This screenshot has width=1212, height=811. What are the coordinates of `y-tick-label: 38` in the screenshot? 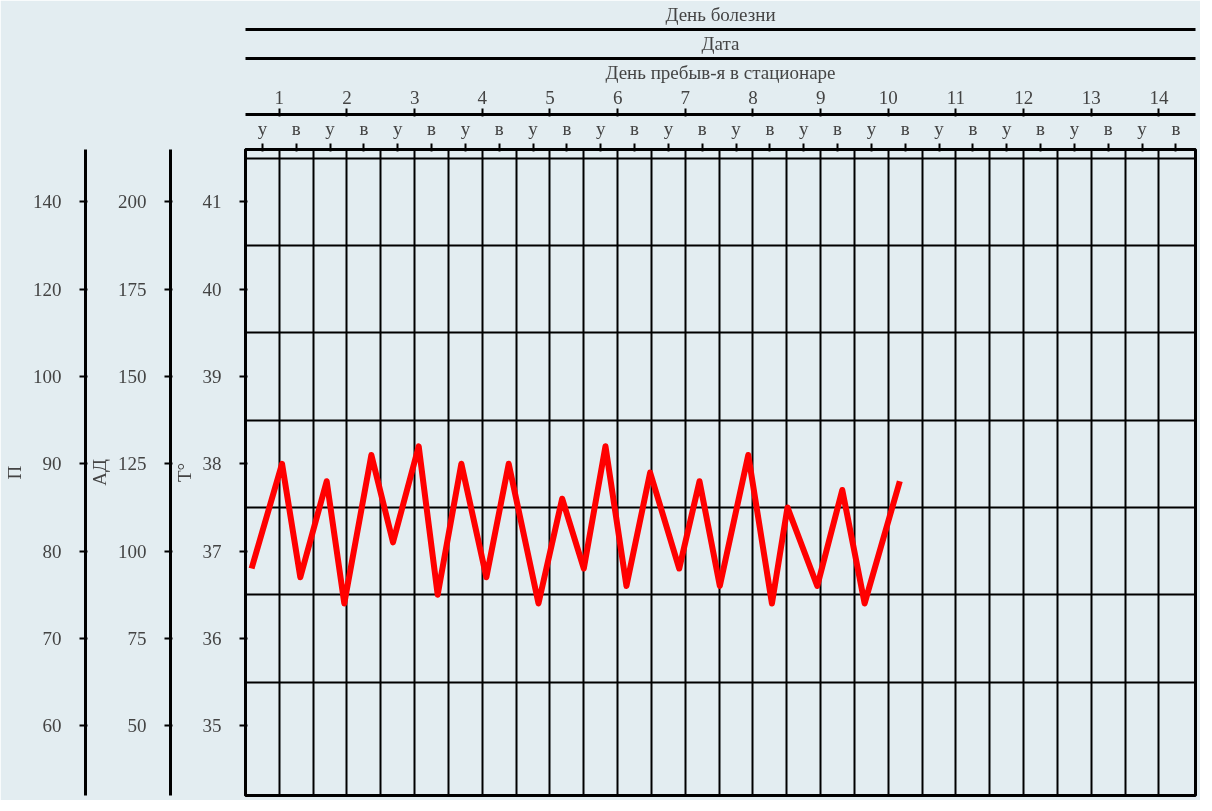 It's located at (212, 464).